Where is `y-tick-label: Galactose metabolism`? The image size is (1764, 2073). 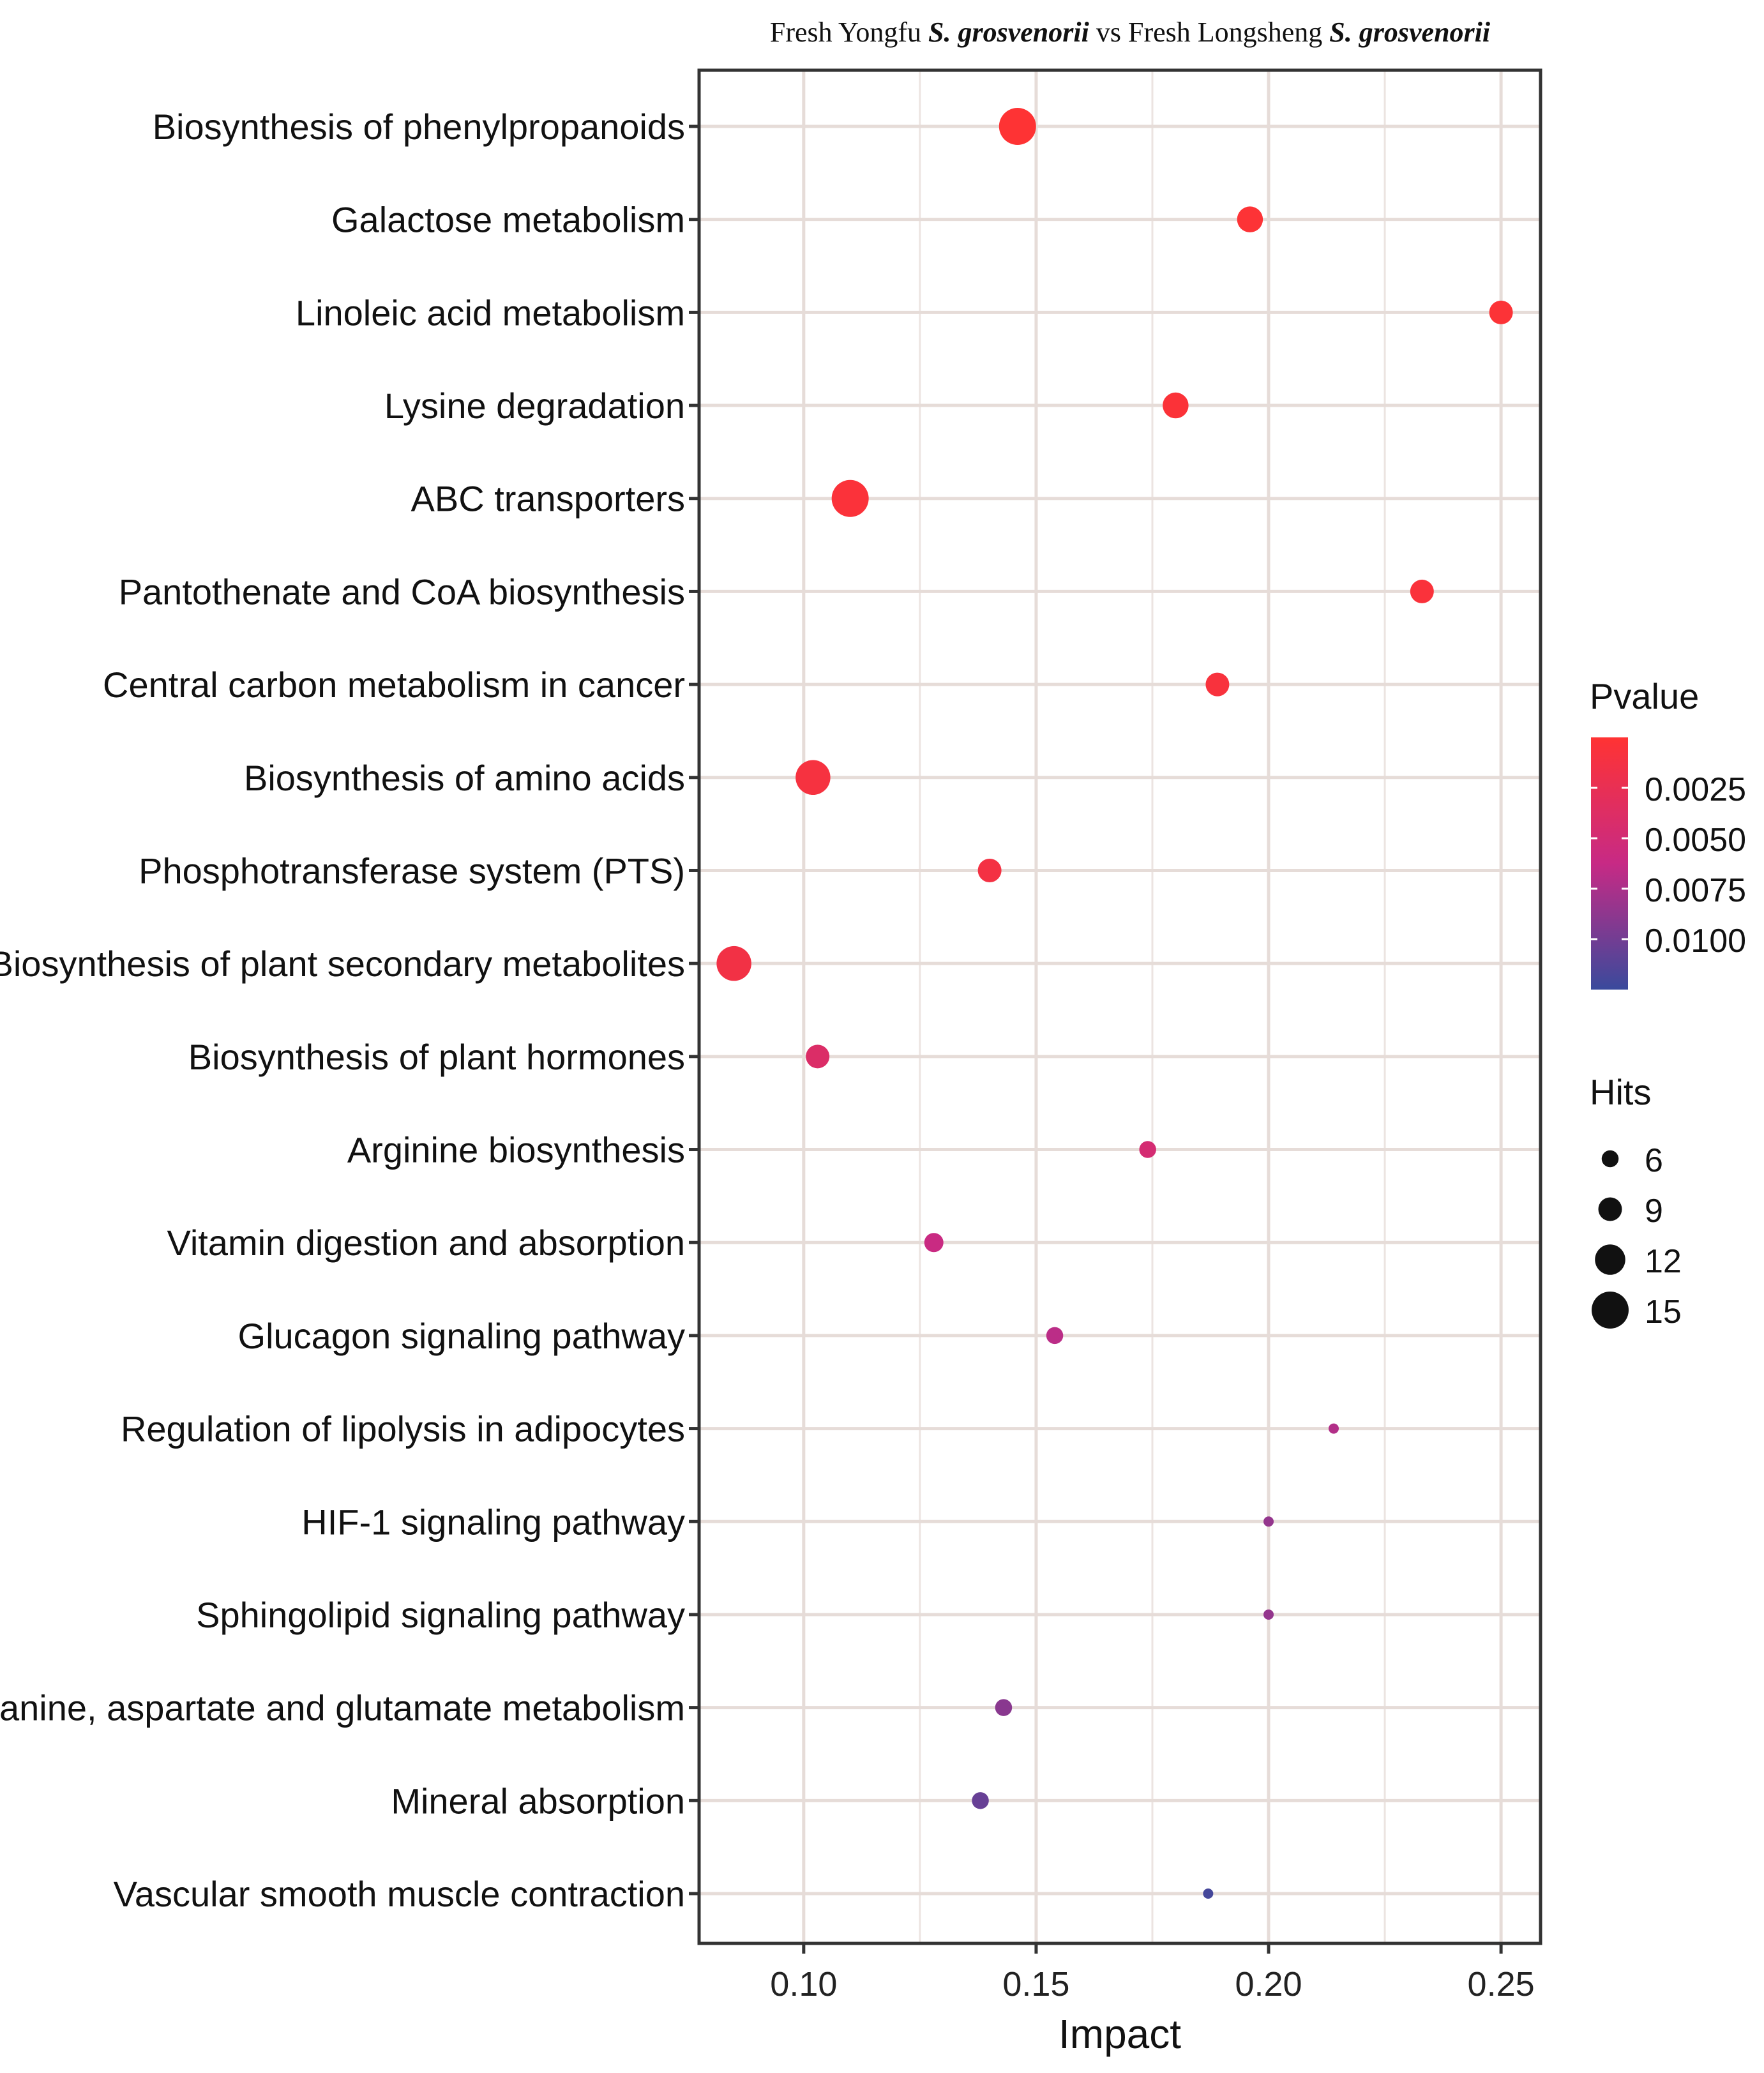
y-tick-label: Galactose metabolism is located at coordinates (508, 220).